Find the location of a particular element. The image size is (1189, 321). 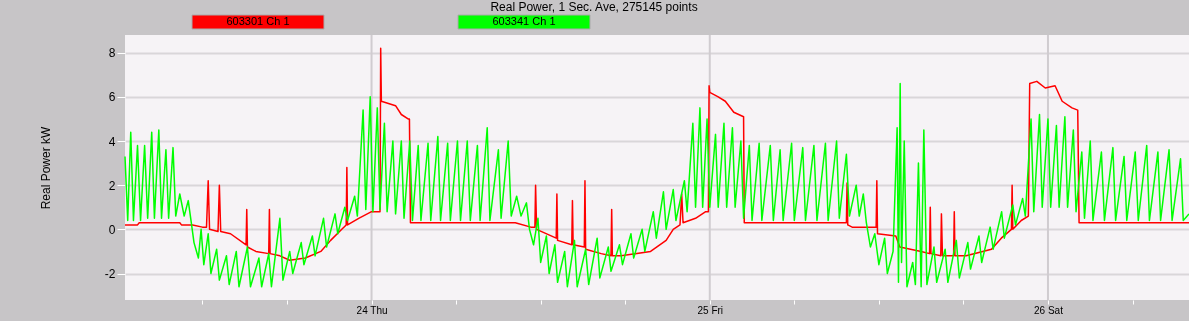

chart-title: Real Power, 1 Sec. Ave, 275145 points is located at coordinates (594, 7).